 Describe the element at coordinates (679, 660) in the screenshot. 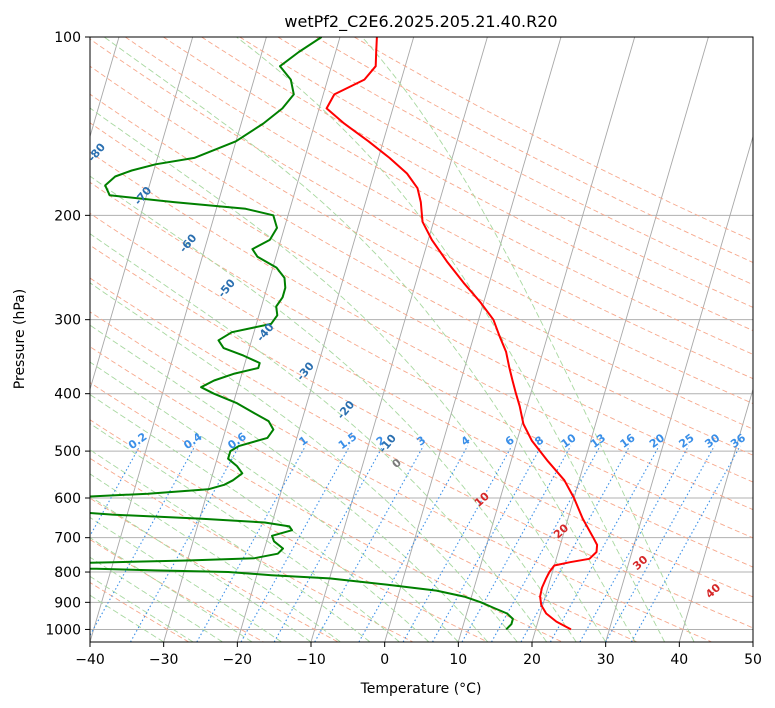

I see `x-tick-label: 40` at that location.